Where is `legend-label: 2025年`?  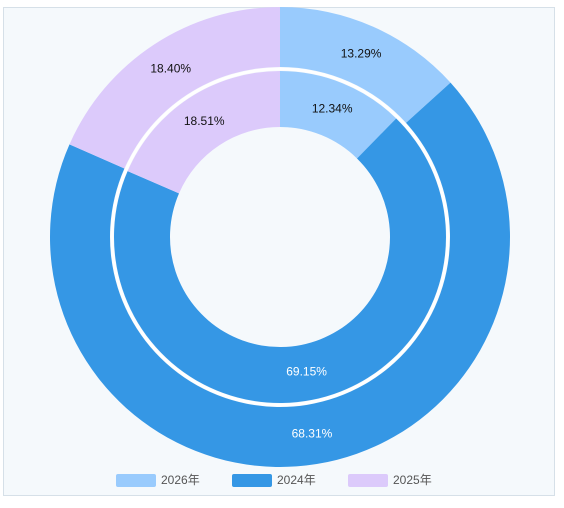
legend-label: 2025年 is located at coordinates (412, 480).